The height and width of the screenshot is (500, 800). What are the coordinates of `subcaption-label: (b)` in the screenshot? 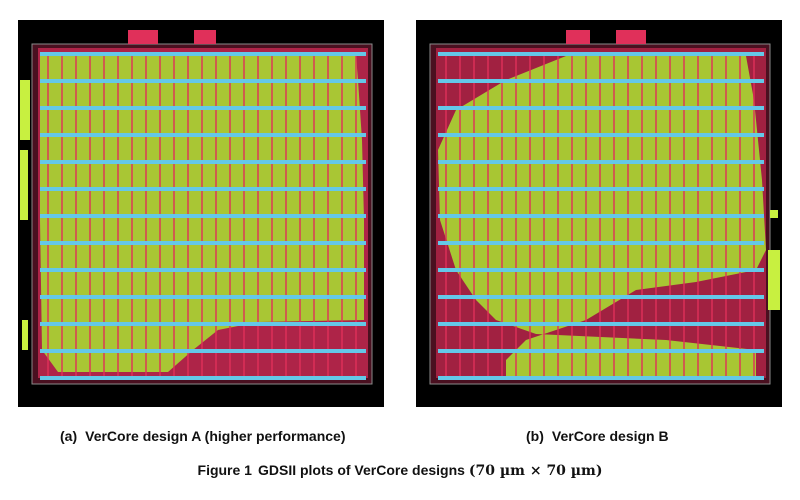 It's located at (535, 436).